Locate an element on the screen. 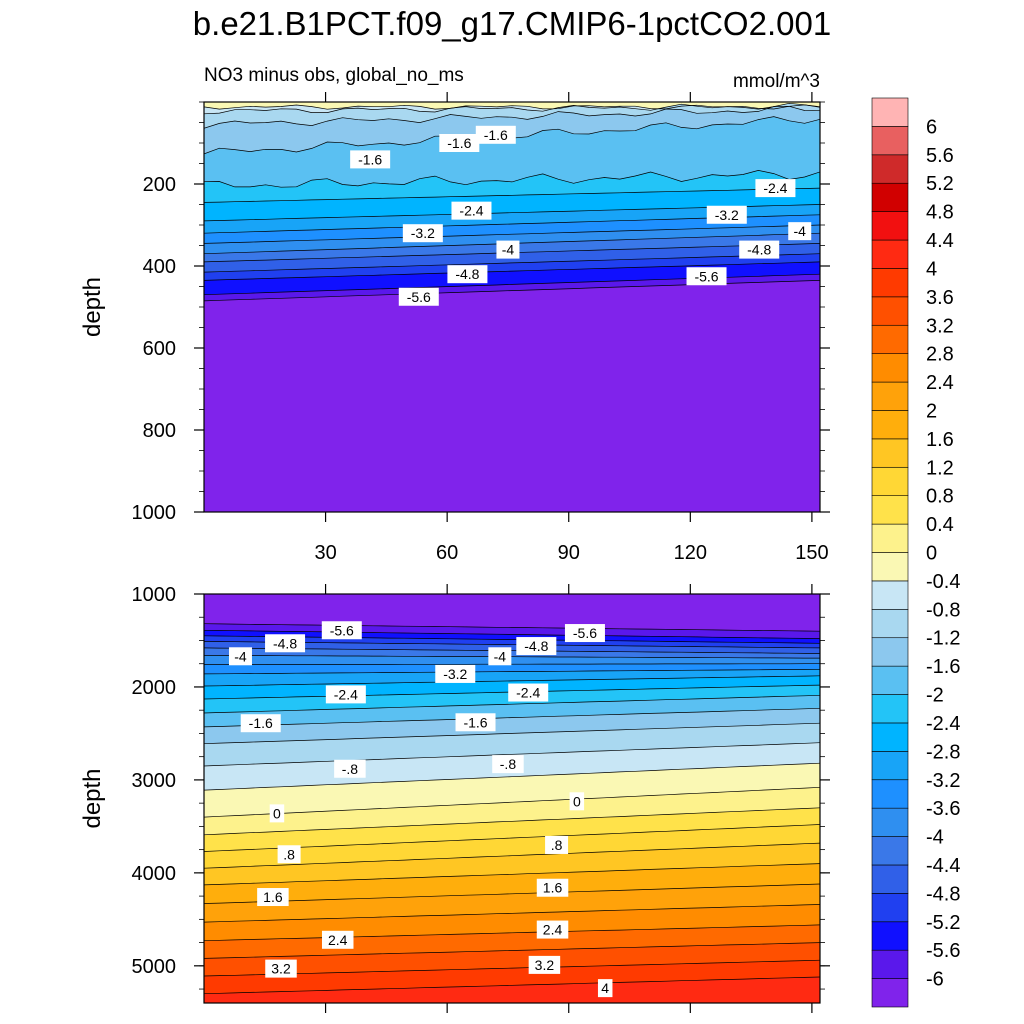 This screenshot has height=1024, width=1024. colorbar-label: -2.8 is located at coordinates (943, 752).